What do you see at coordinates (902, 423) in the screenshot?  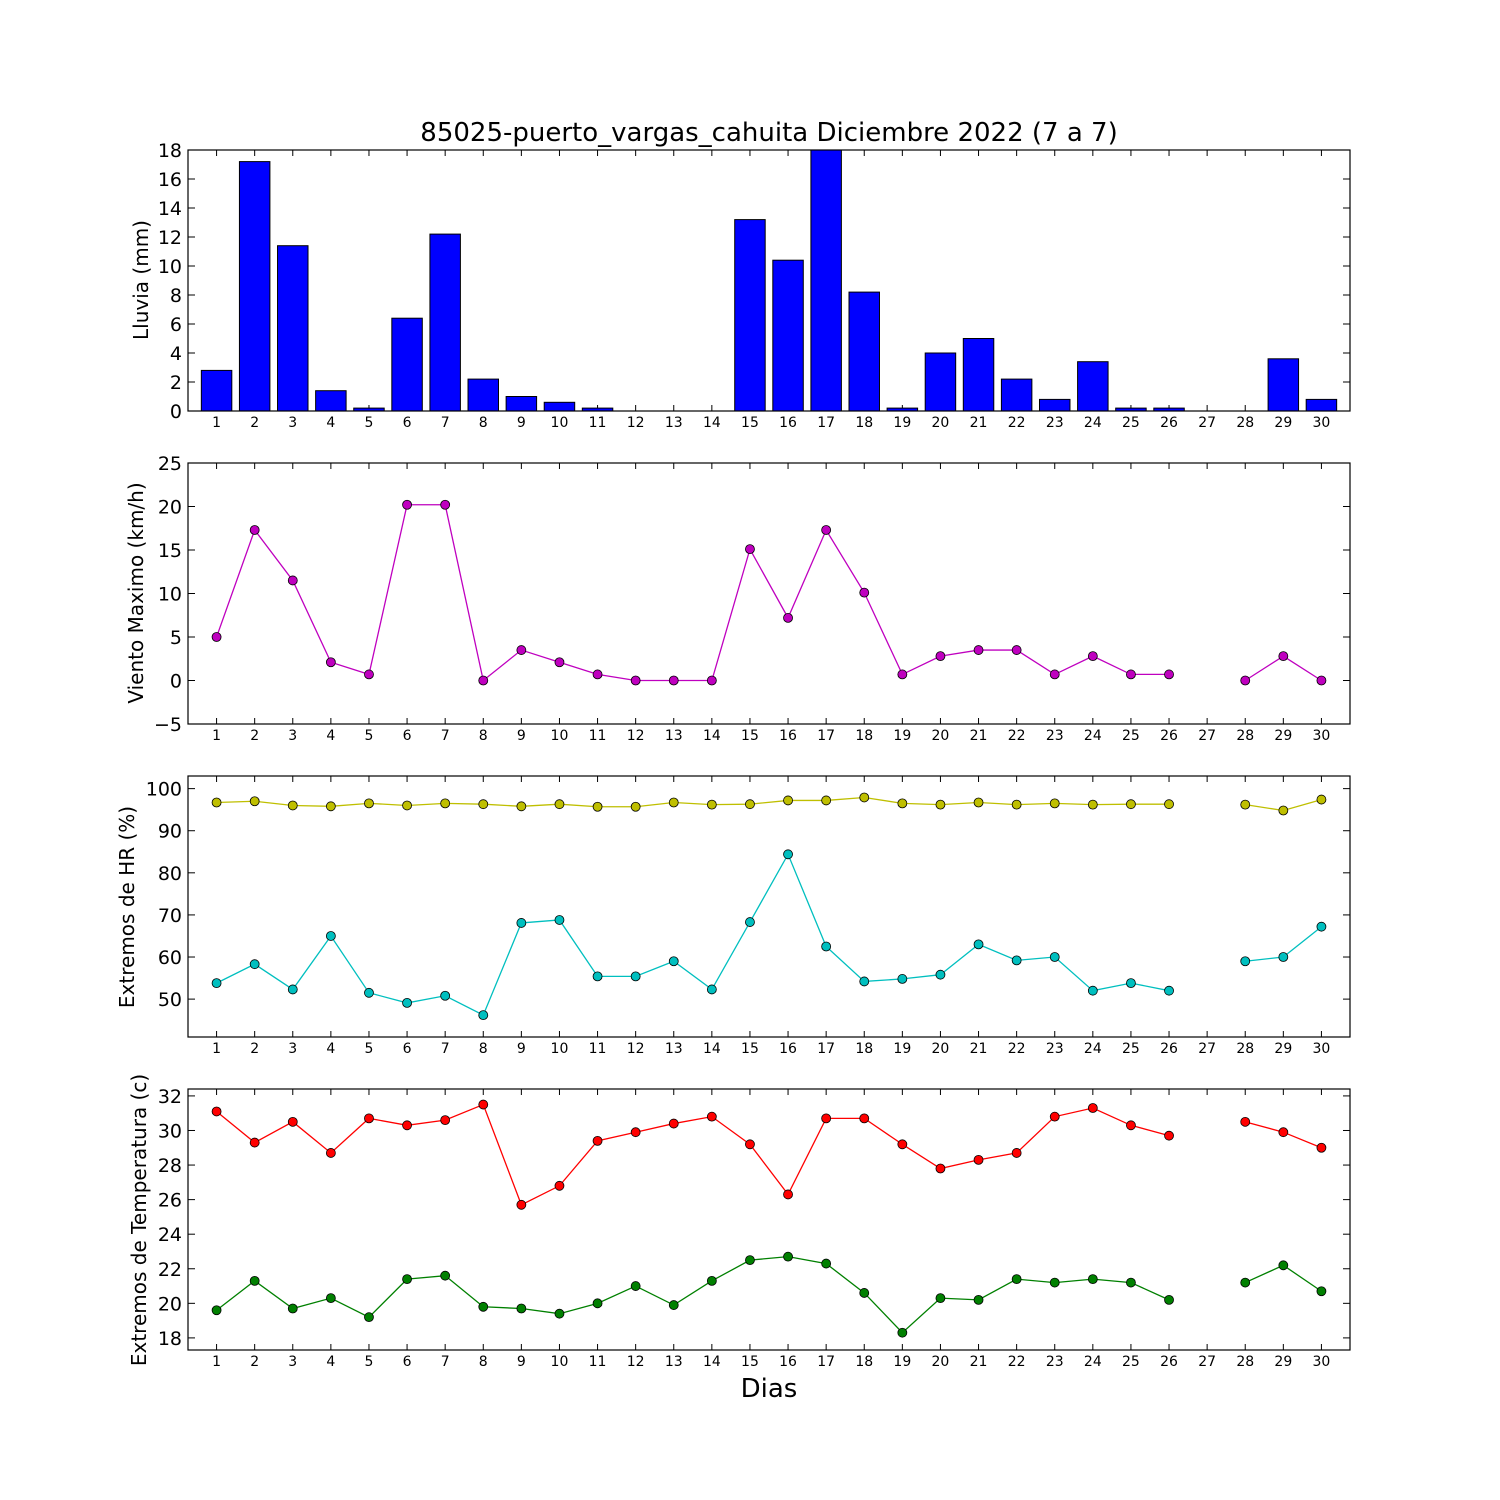 I see `rain-x-tick-label: 19` at bounding box center [902, 423].